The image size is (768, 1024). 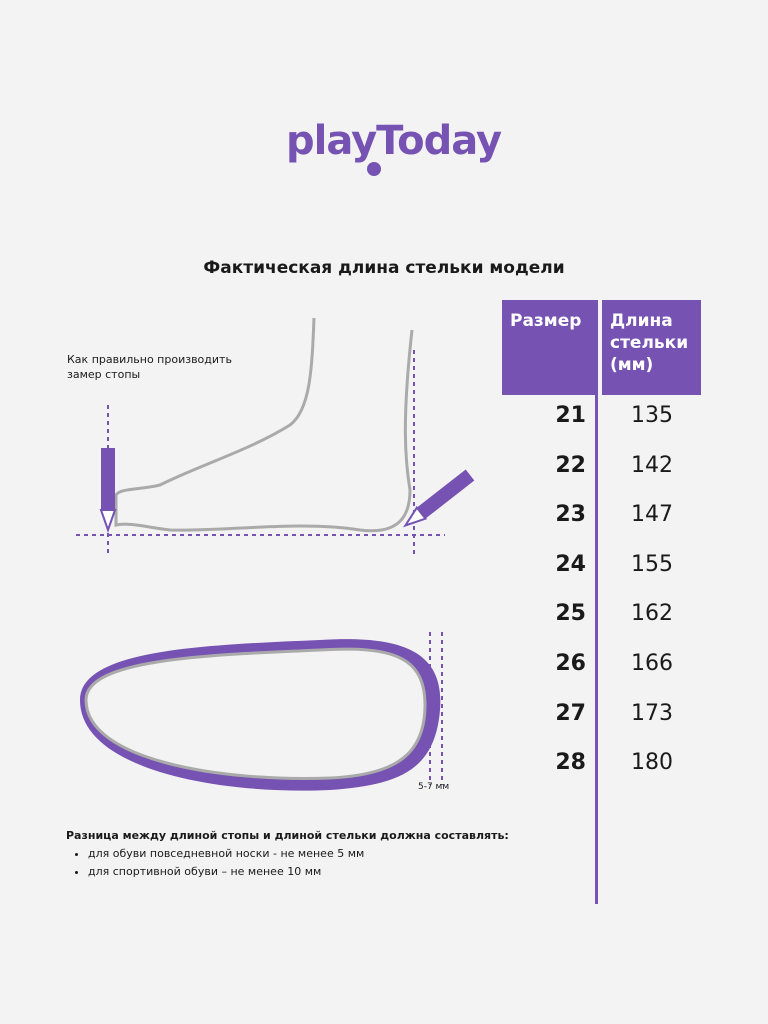 What do you see at coordinates (652, 663) in the screenshot?
I see `length-cell: 166` at bounding box center [652, 663].